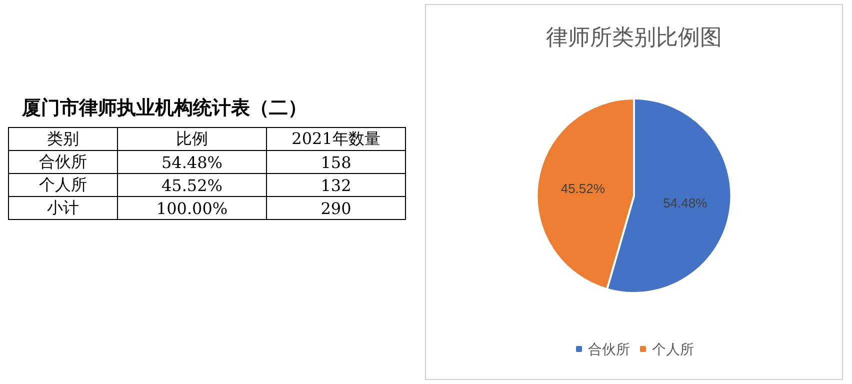 The height and width of the screenshot is (384, 852). I want to click on text: 类别, so click(63, 139).